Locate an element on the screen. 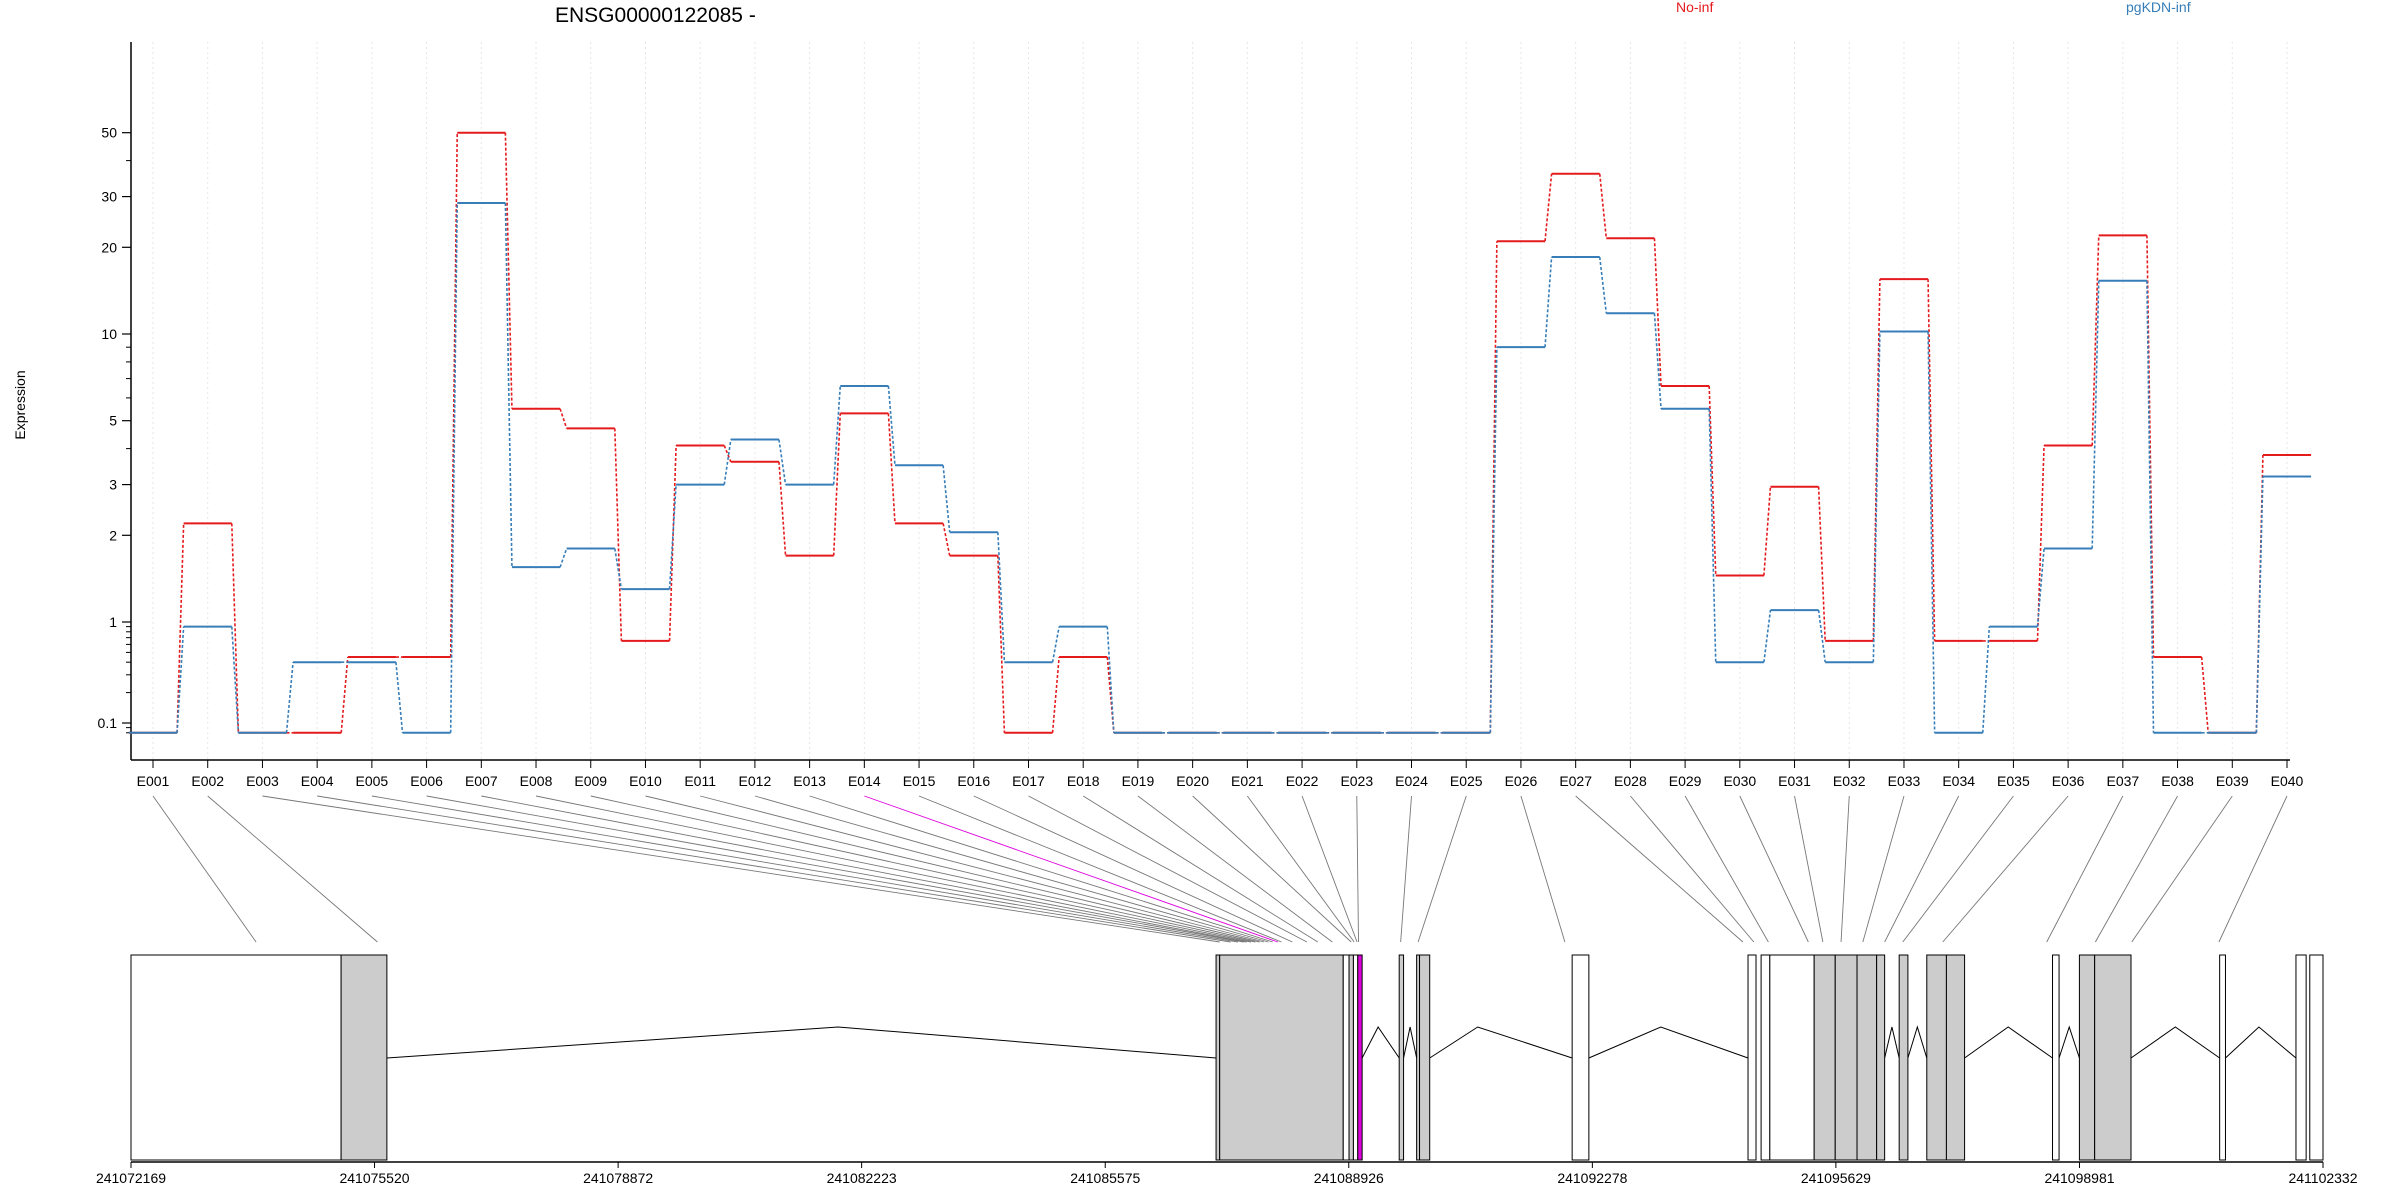  x-tick-label: E027 is located at coordinates (1575, 781).